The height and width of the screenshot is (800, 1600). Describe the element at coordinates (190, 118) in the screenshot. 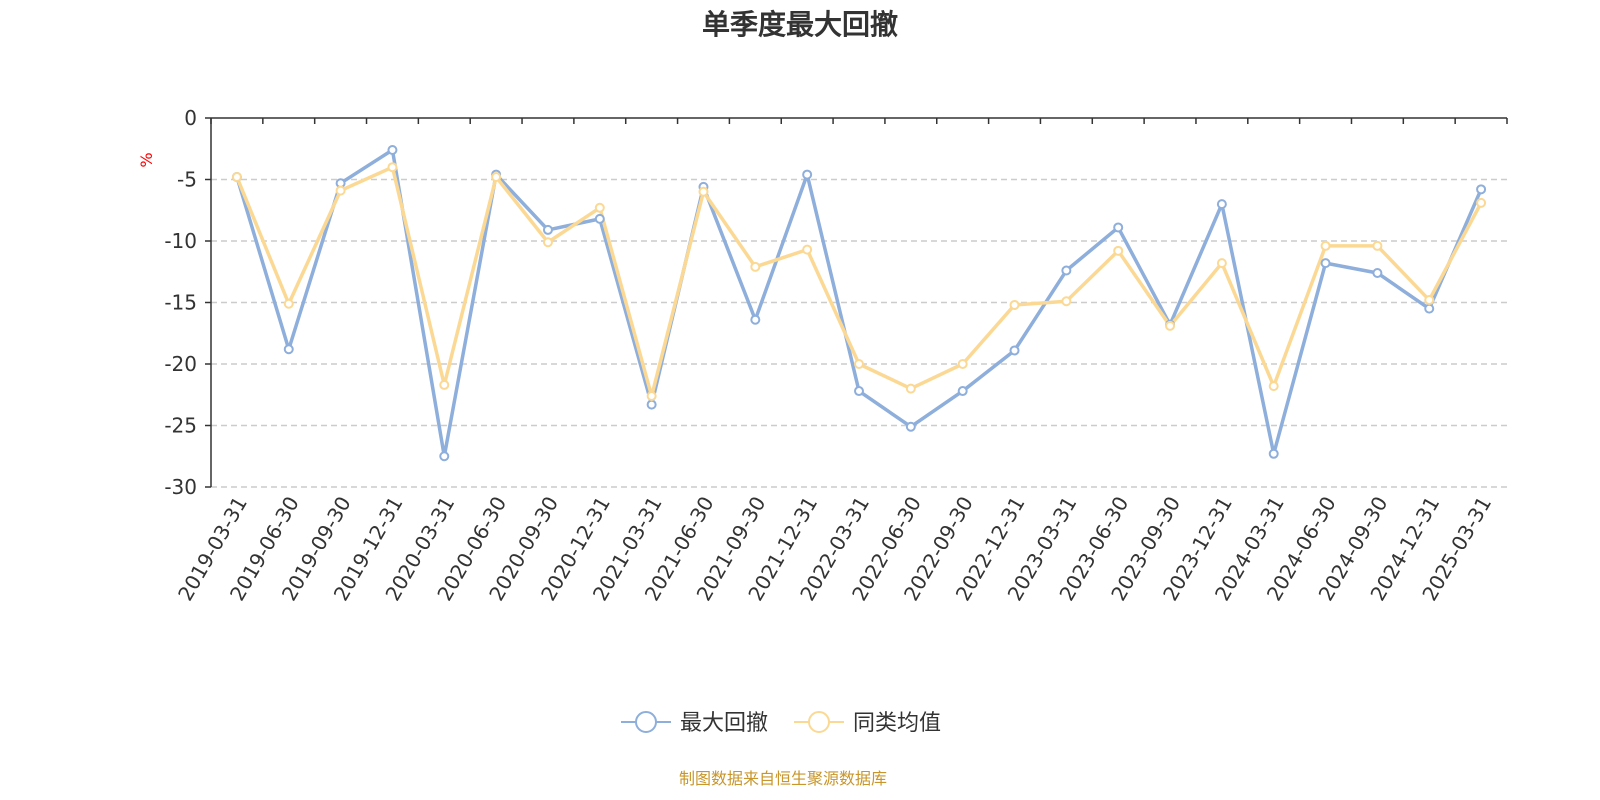

I see `y-tick-label: 0` at that location.